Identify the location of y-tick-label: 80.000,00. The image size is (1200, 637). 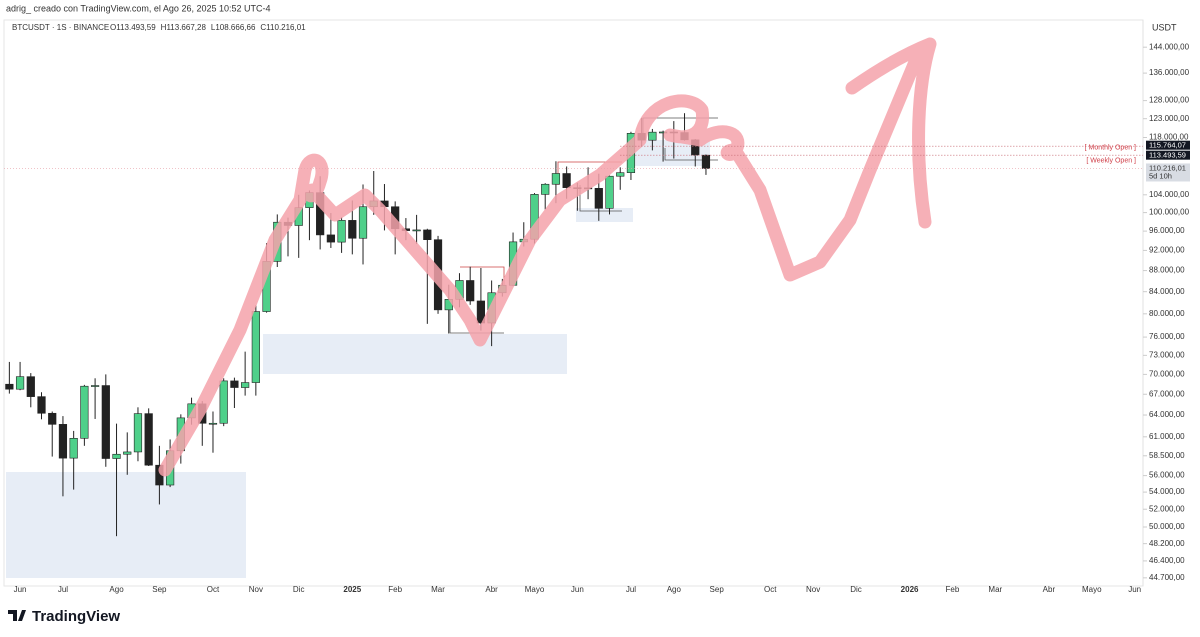
(1167, 313).